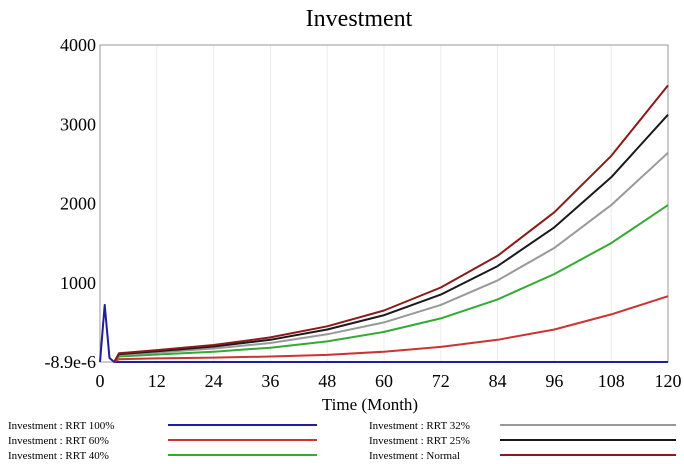 The width and height of the screenshot is (684, 464). I want to click on y-tick-label: 3000, so click(78, 124).